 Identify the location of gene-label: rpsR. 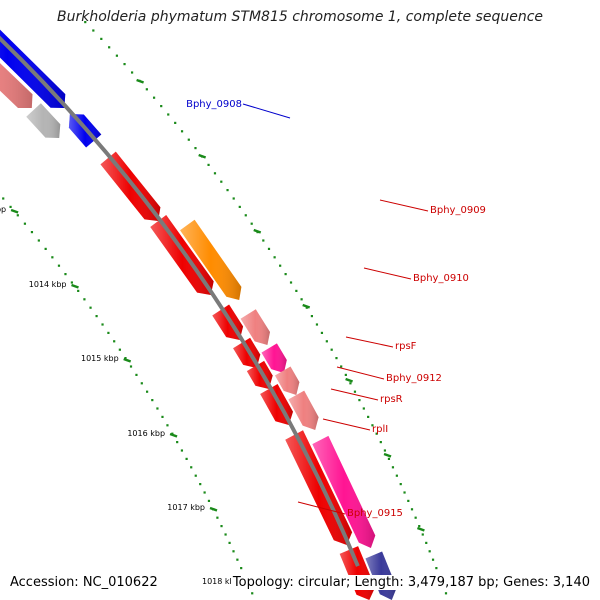
(391, 399).